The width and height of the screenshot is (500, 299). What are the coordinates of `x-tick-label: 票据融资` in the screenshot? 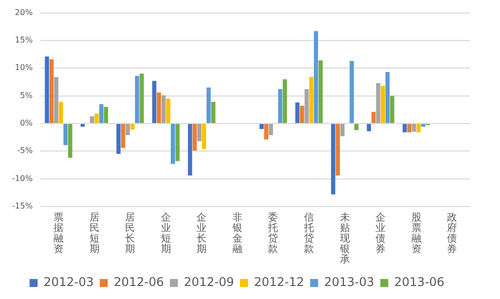 It's located at (59, 233).